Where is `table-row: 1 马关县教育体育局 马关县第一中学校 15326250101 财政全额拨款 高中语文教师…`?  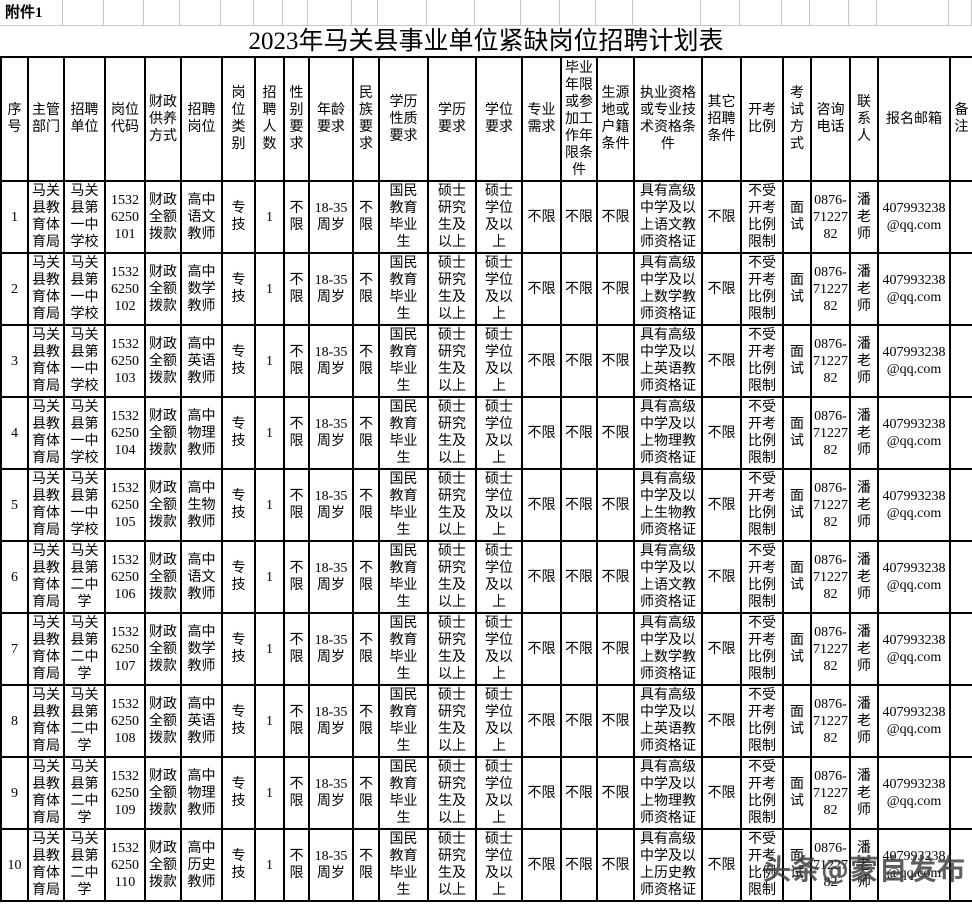 table-row: 1 马关县教育体育局 马关县第一中学校 15326250101 财政全额拨款 高中语文教师… is located at coordinates (486, 217).